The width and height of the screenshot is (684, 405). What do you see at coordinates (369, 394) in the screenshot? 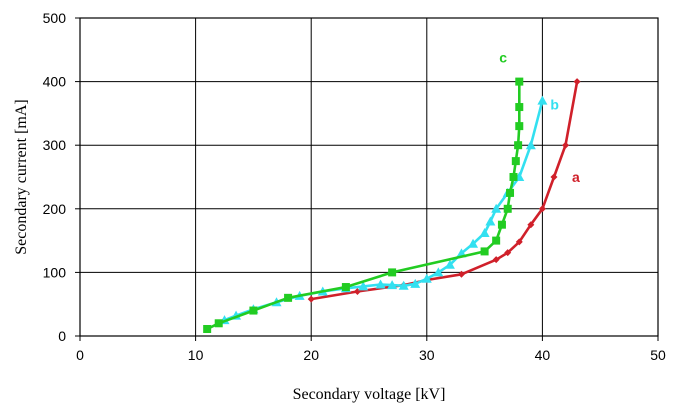
I see `x-axis-title: Secondary voltage [kV]` at bounding box center [369, 394].